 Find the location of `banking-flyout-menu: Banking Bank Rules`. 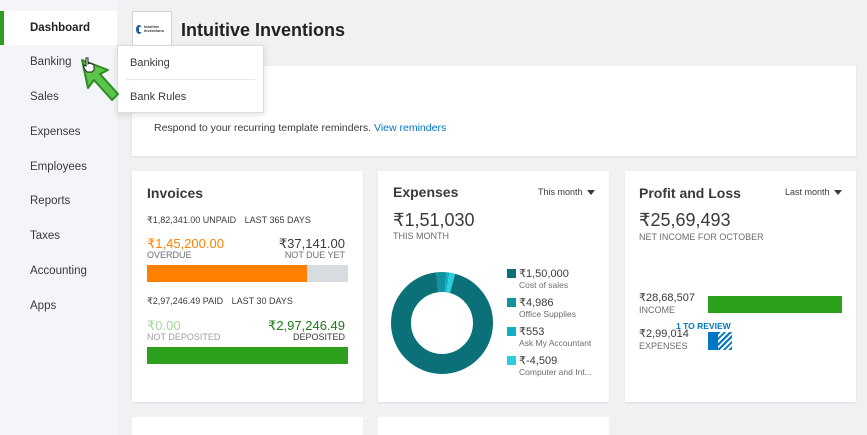

banking-flyout-menu: Banking Bank Rules is located at coordinates (190, 79).